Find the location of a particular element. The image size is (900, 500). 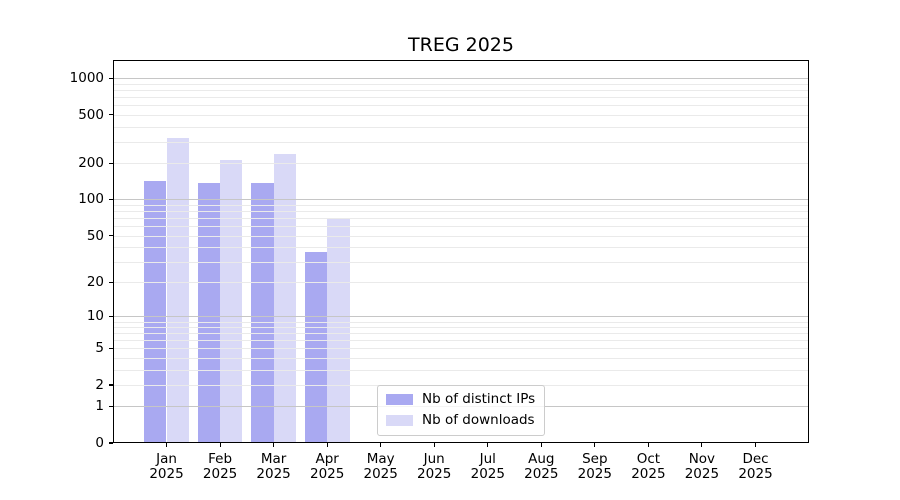

y-tick-label-500: 500 is located at coordinates (91, 114).